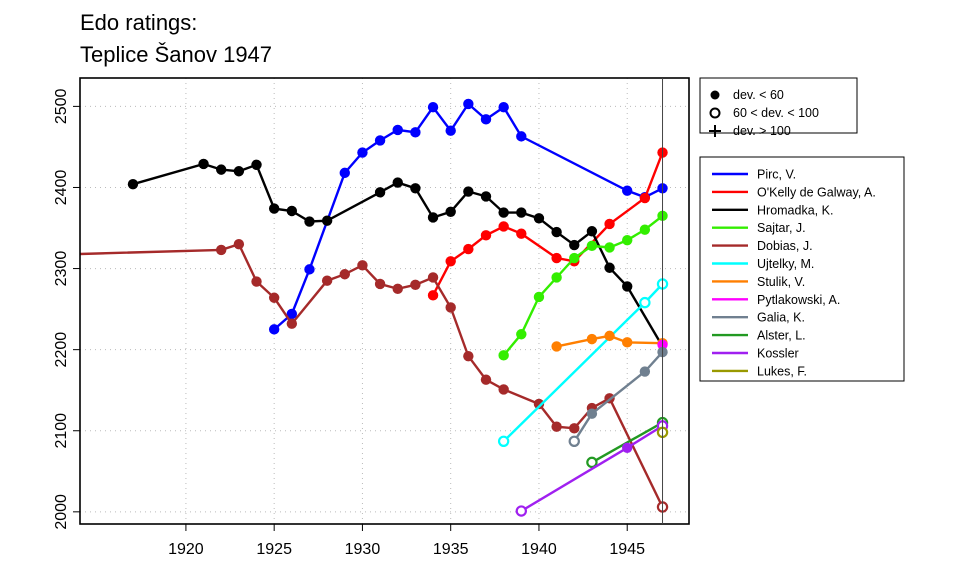  I want to click on y-tick-label: 2500, so click(61, 106).